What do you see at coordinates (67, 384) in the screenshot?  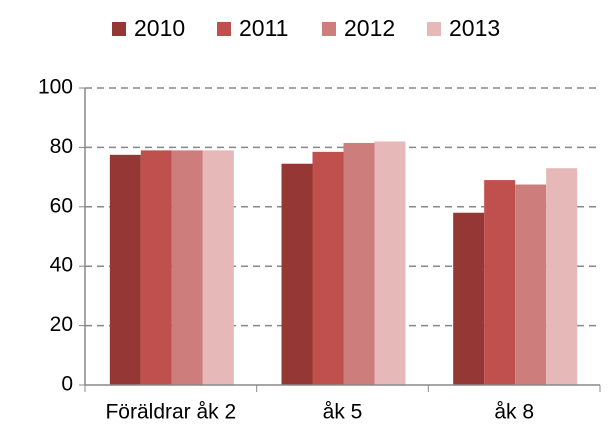 I see `y-tick-label: 0` at bounding box center [67, 384].